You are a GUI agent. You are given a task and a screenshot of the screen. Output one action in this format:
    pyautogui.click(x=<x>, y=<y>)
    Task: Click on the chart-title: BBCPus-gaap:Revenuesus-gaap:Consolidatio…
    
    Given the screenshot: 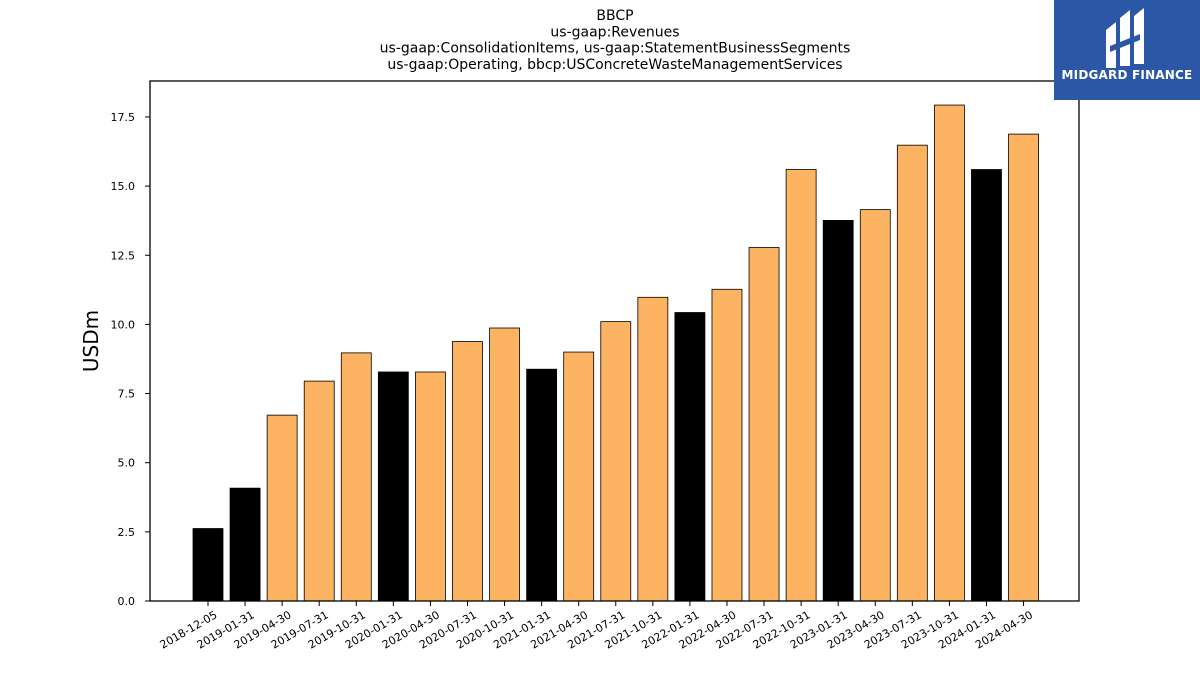 What is the action you would take?
    pyautogui.click(x=615, y=40)
    